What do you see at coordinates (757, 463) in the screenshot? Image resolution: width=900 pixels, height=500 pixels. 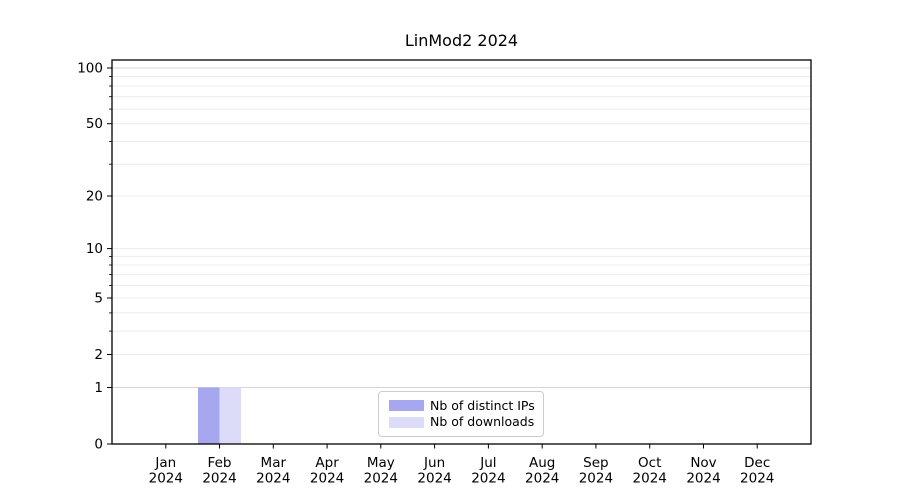 I see `x-tick-label-month: Dec` at bounding box center [757, 463].